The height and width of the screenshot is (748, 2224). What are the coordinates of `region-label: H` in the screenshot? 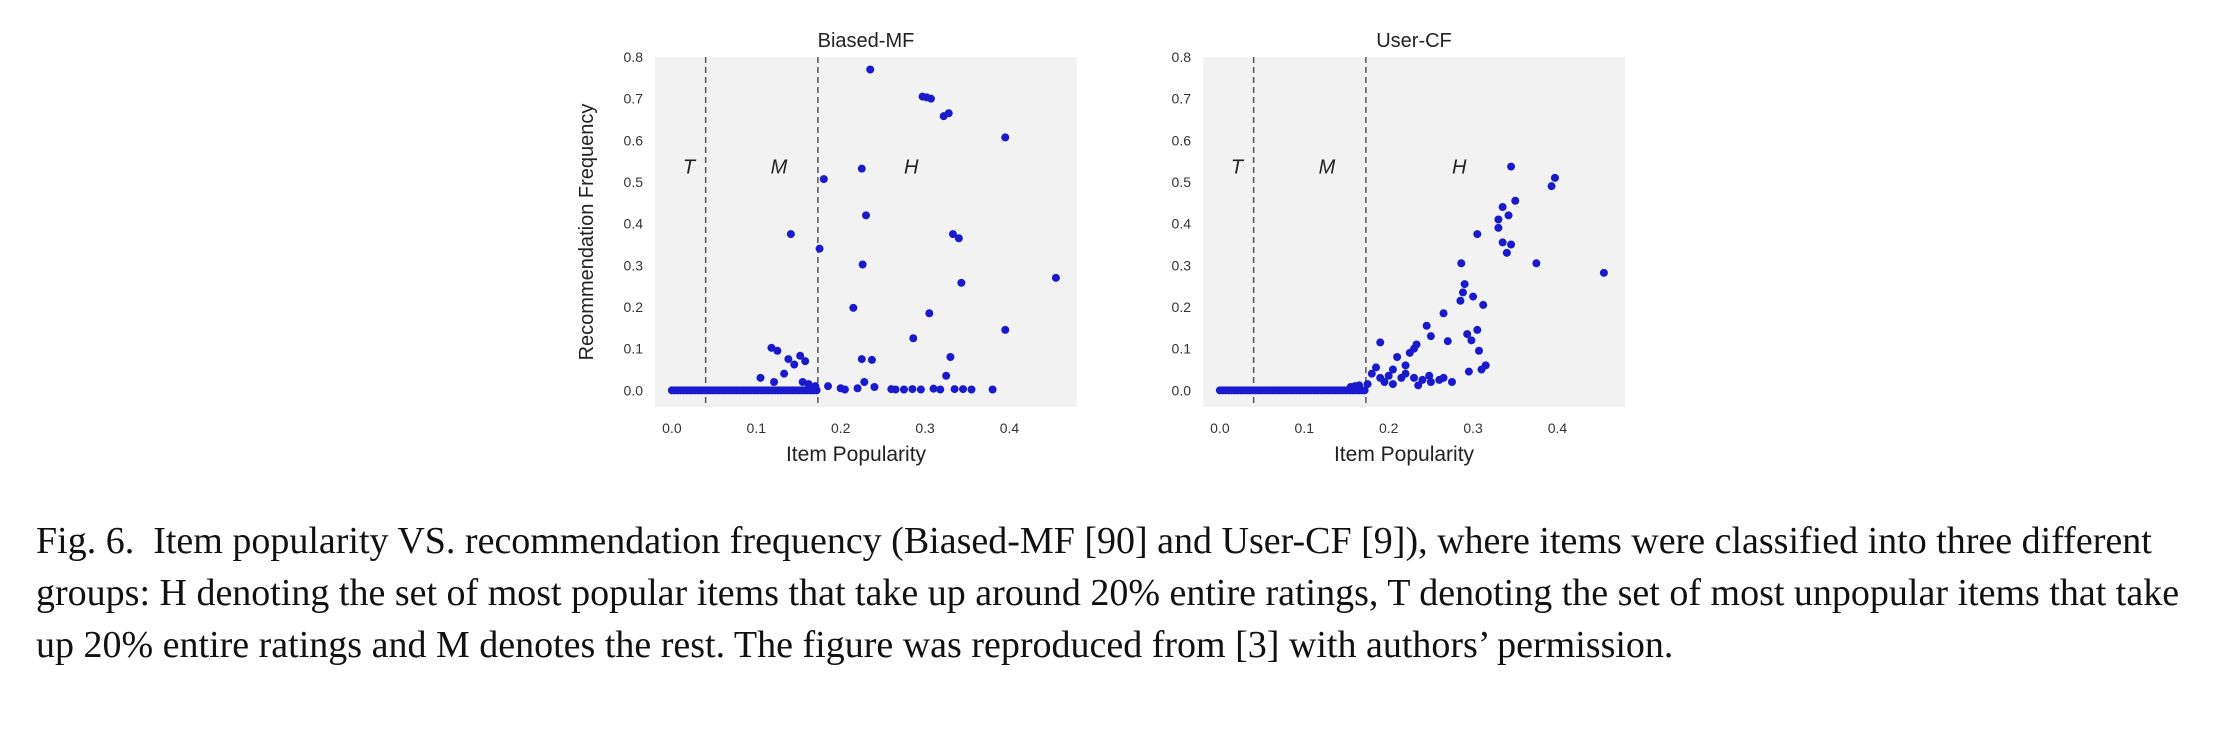 It's located at (911, 168).